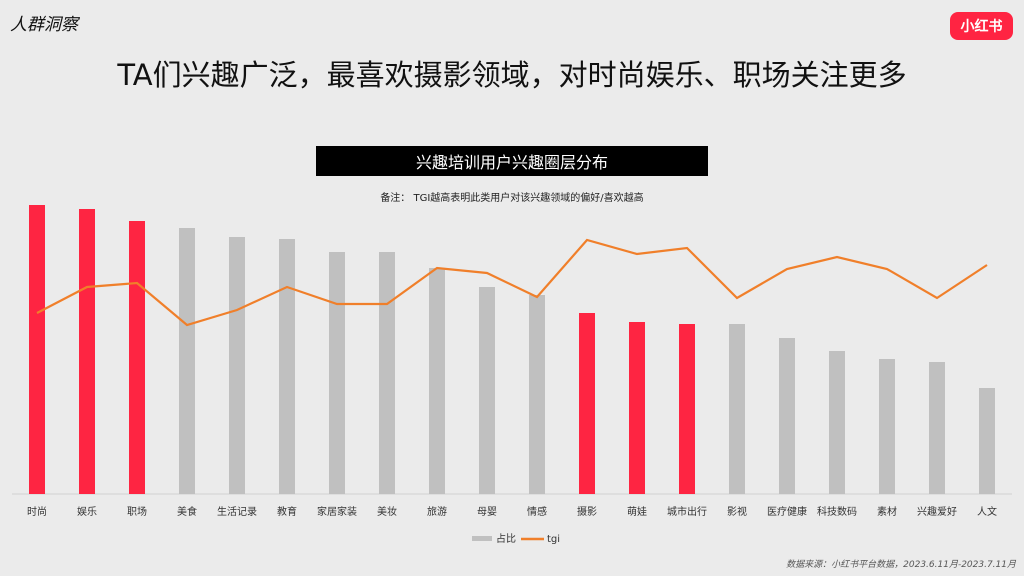 This screenshot has width=1024, height=576. I want to click on legend-line-label: tgi, so click(553, 539).